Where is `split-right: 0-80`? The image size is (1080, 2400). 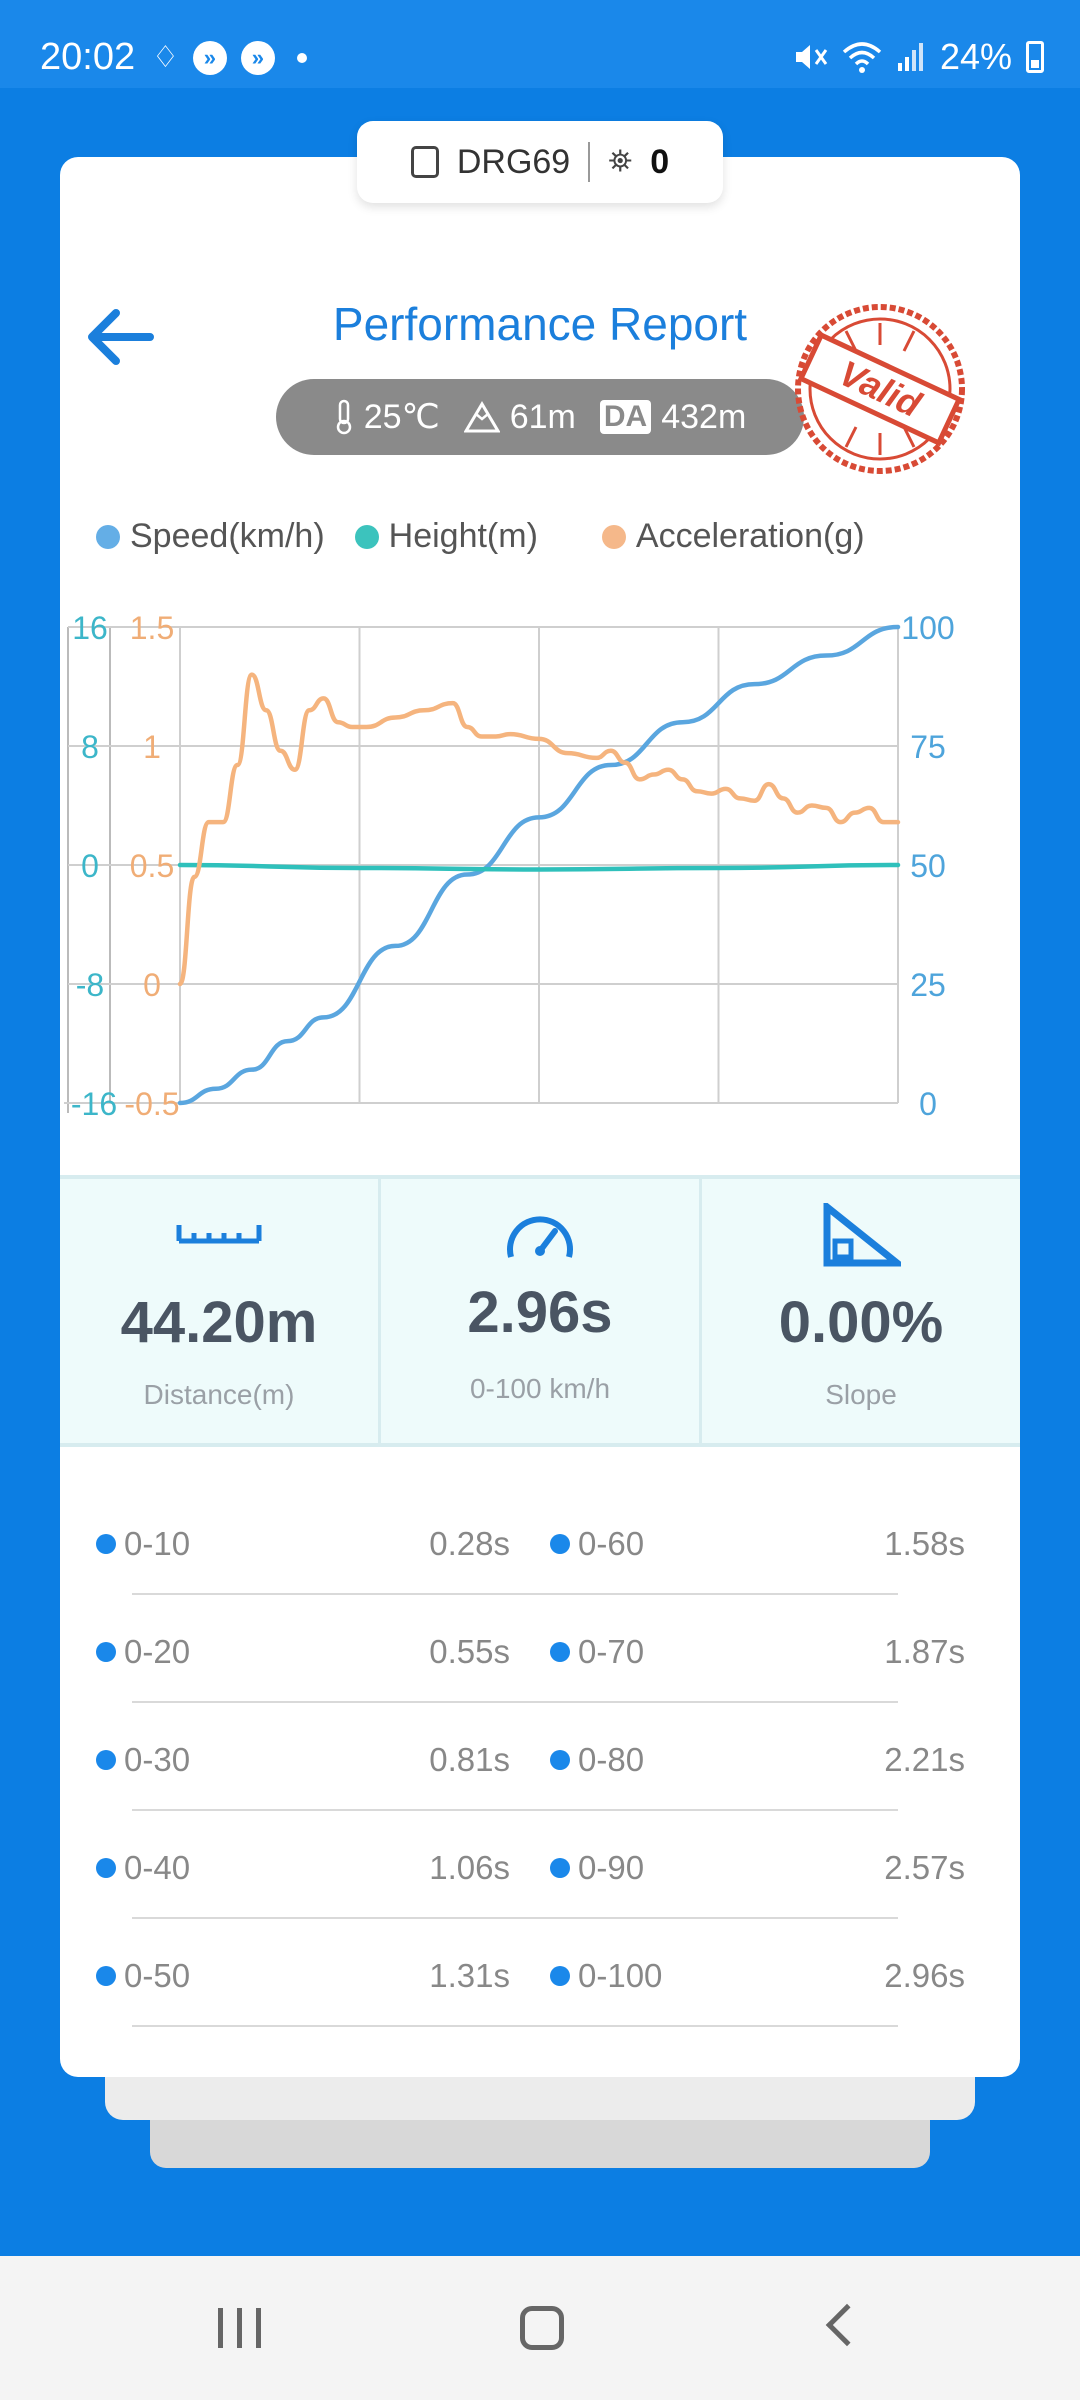 split-right: 0-80 is located at coordinates (597, 1760).